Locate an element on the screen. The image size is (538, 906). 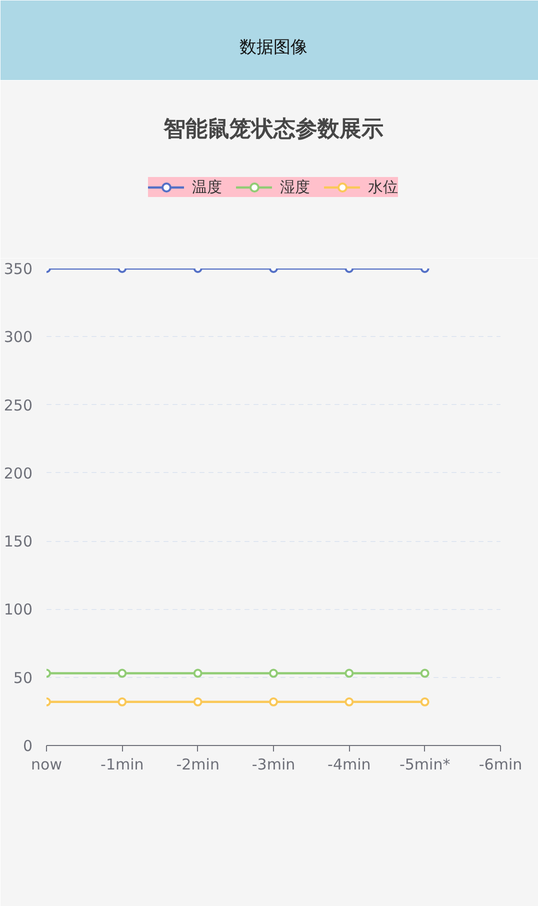
y-tick-label: 150 is located at coordinates (18, 541).